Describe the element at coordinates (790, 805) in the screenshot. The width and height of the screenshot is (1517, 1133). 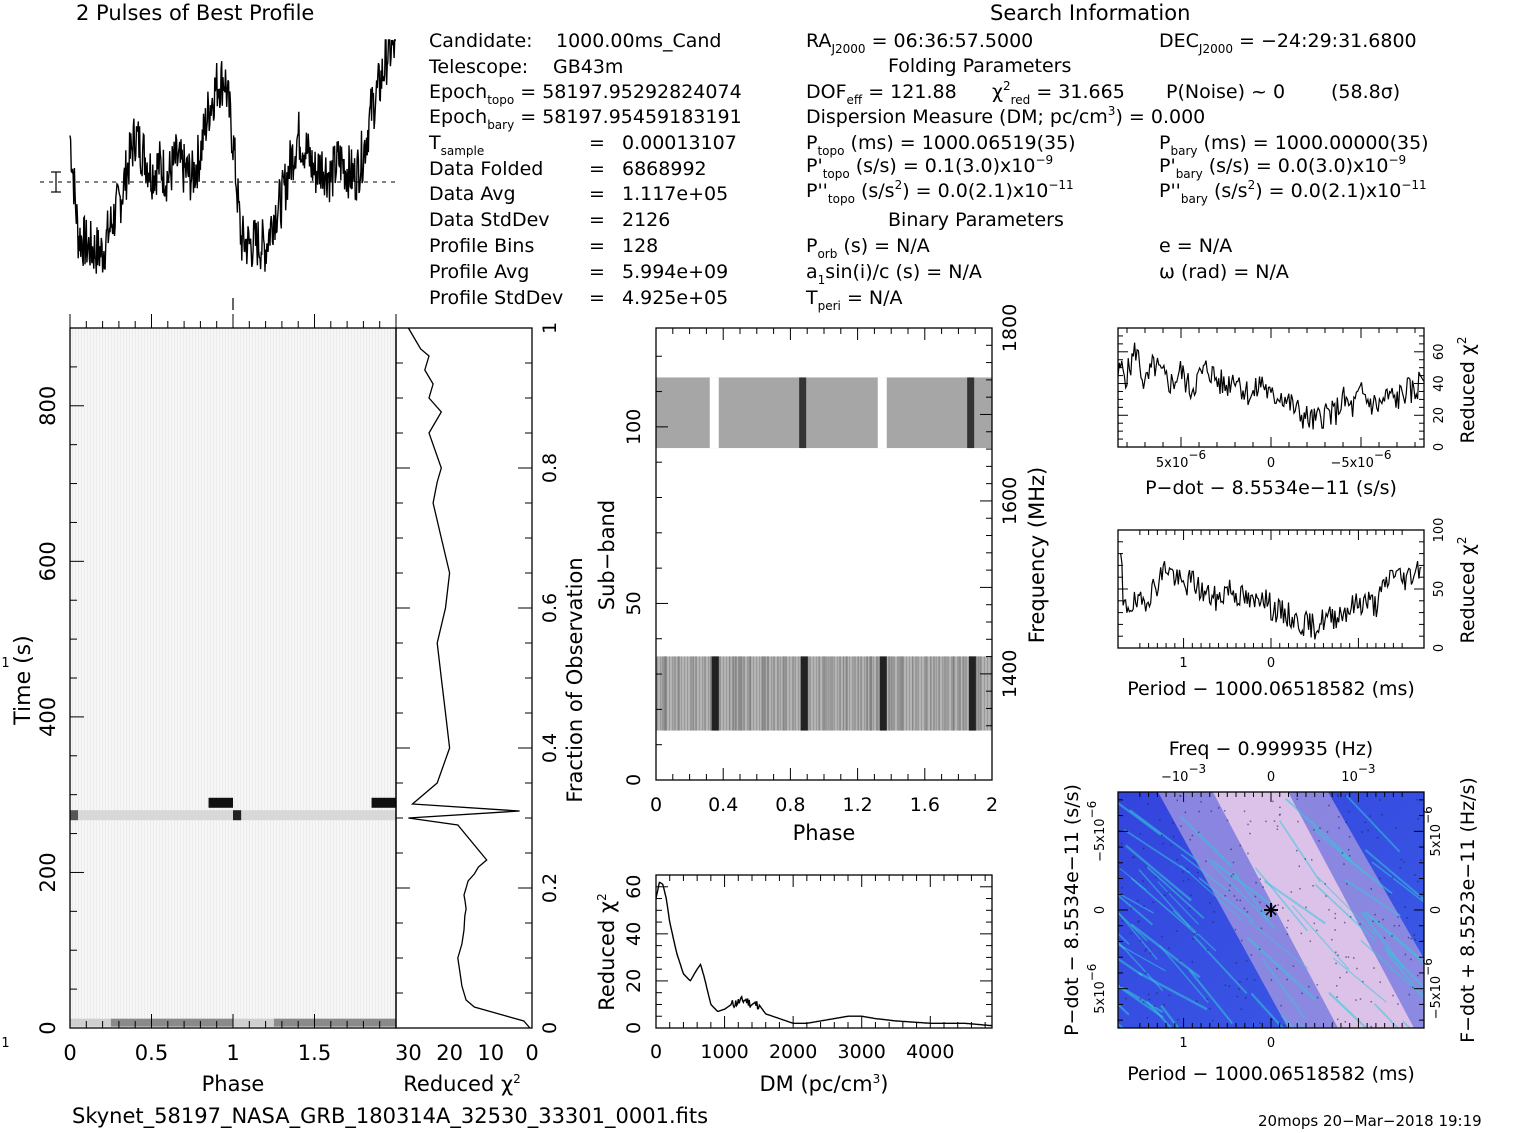
I see `x-tick-label: 0.8` at that location.